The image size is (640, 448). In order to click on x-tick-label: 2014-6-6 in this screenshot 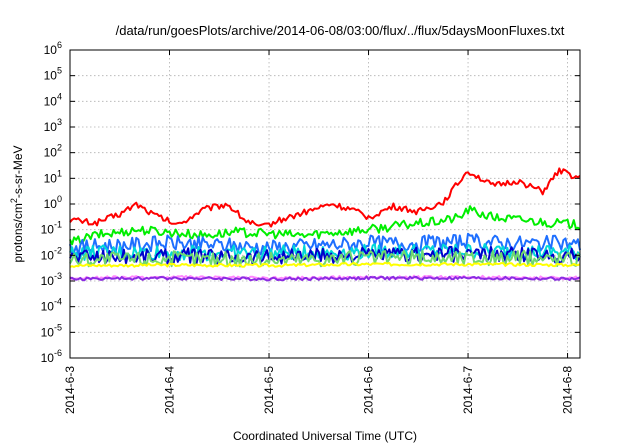, I will do `click(369, 390)`.